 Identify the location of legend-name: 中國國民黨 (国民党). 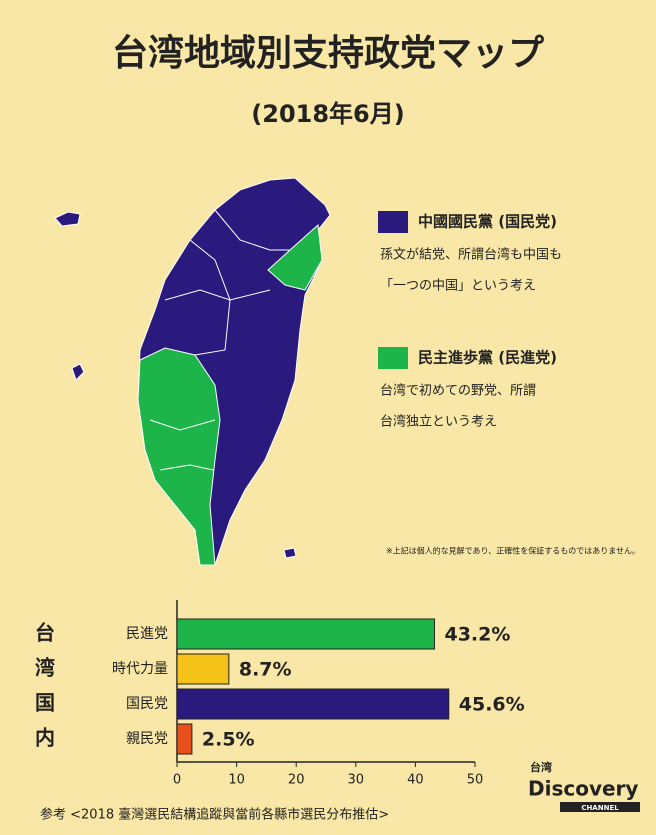
(487, 222).